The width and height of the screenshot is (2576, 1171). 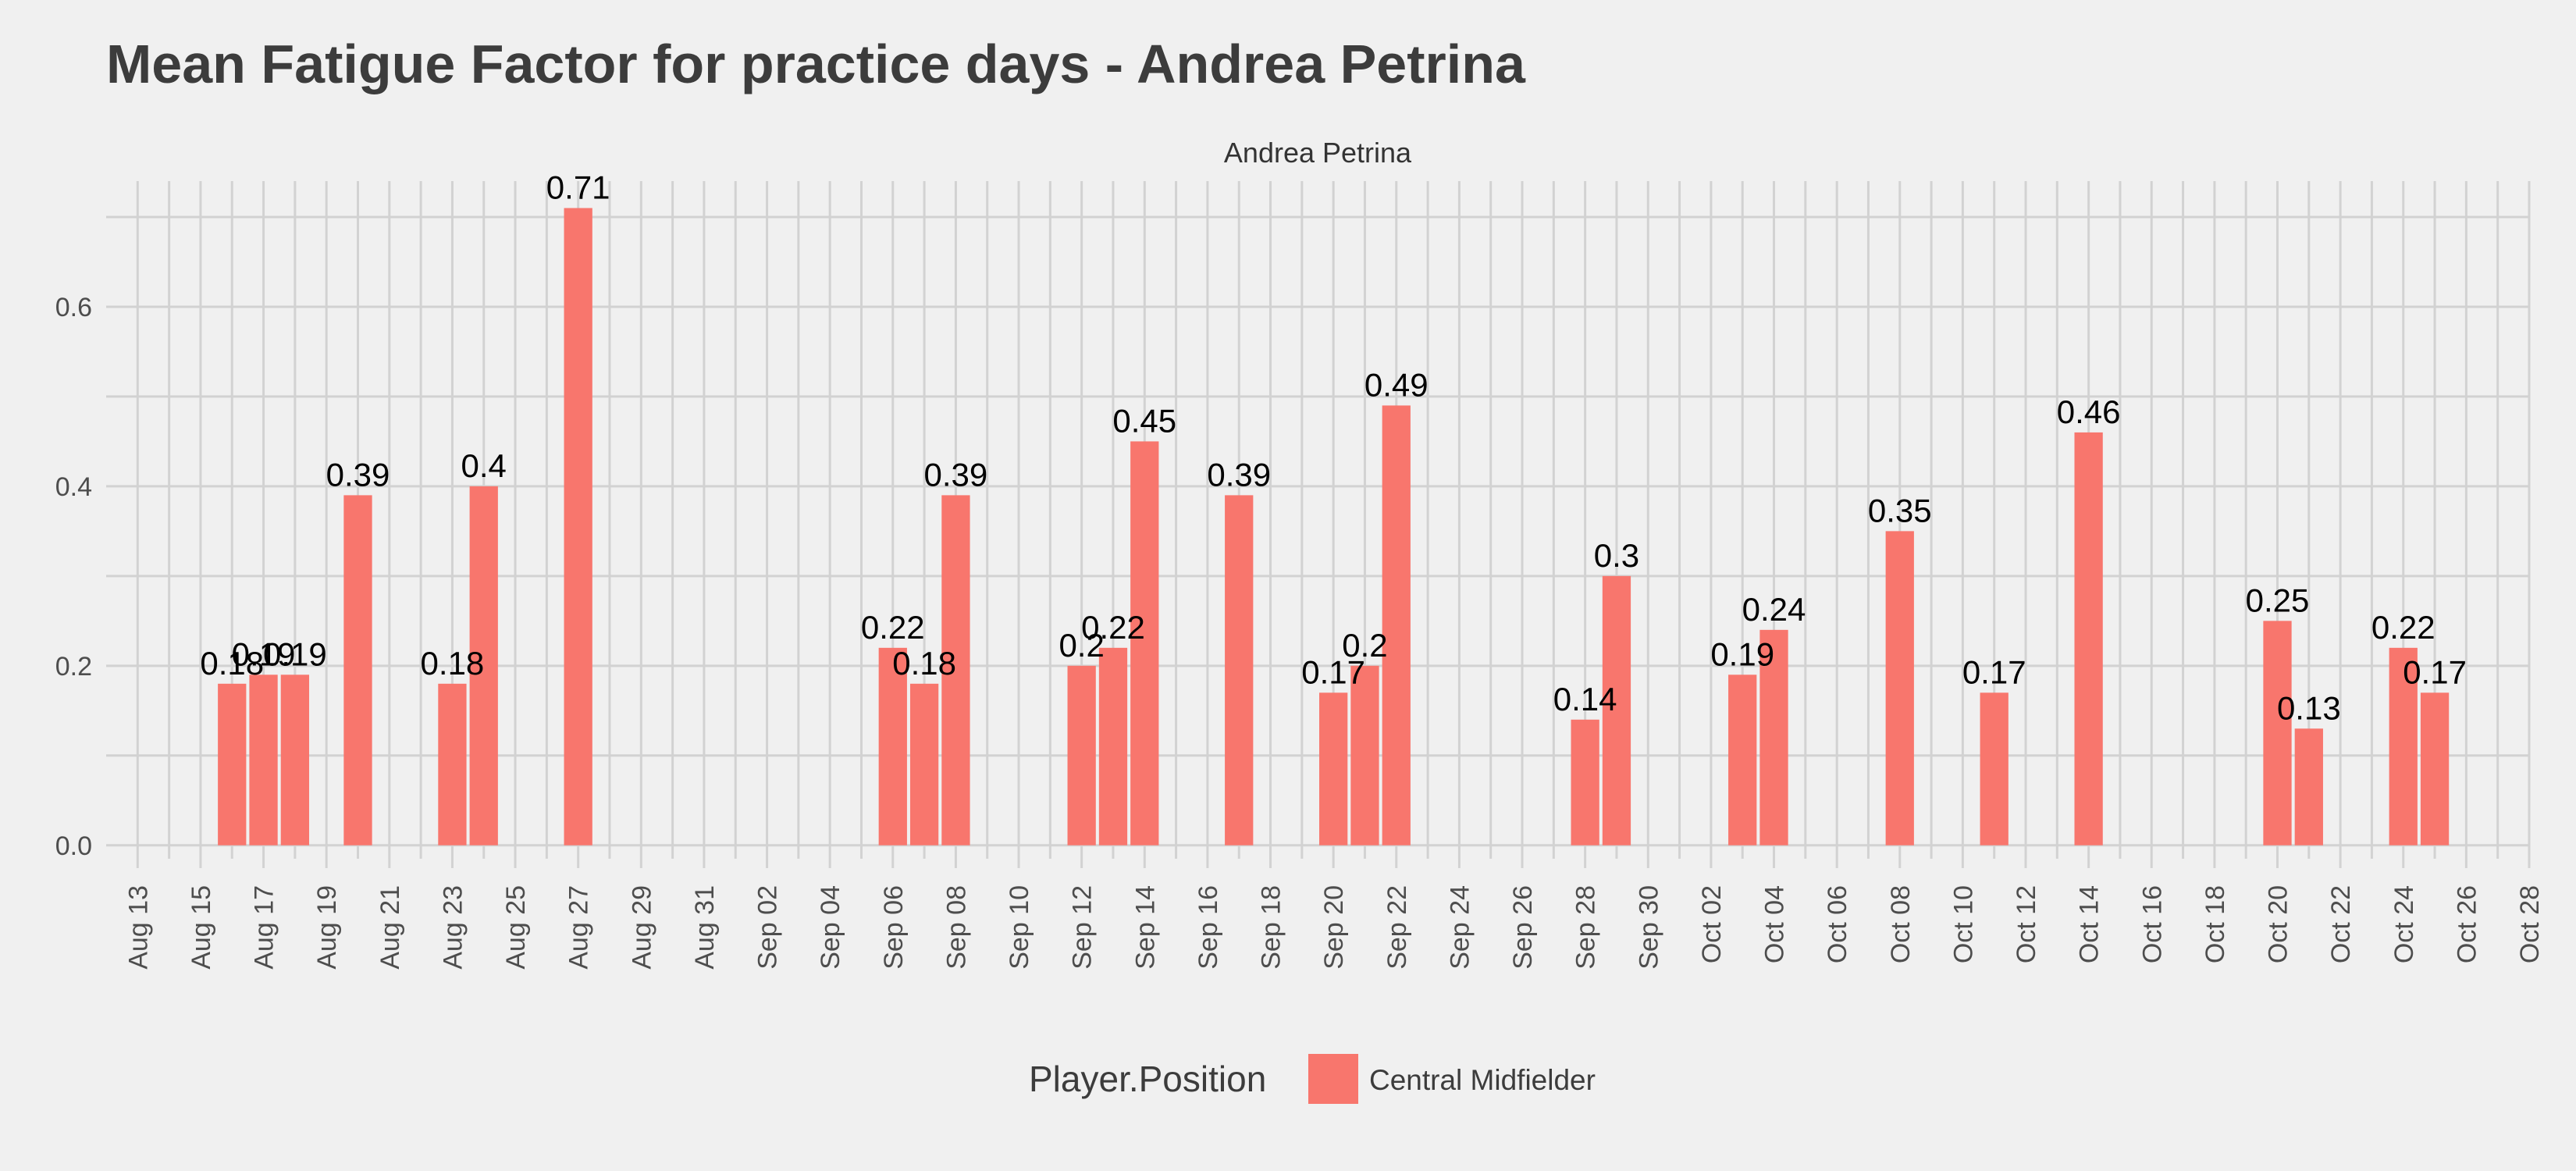 I want to click on legend-title: Player.Position, so click(x=1147, y=1079).